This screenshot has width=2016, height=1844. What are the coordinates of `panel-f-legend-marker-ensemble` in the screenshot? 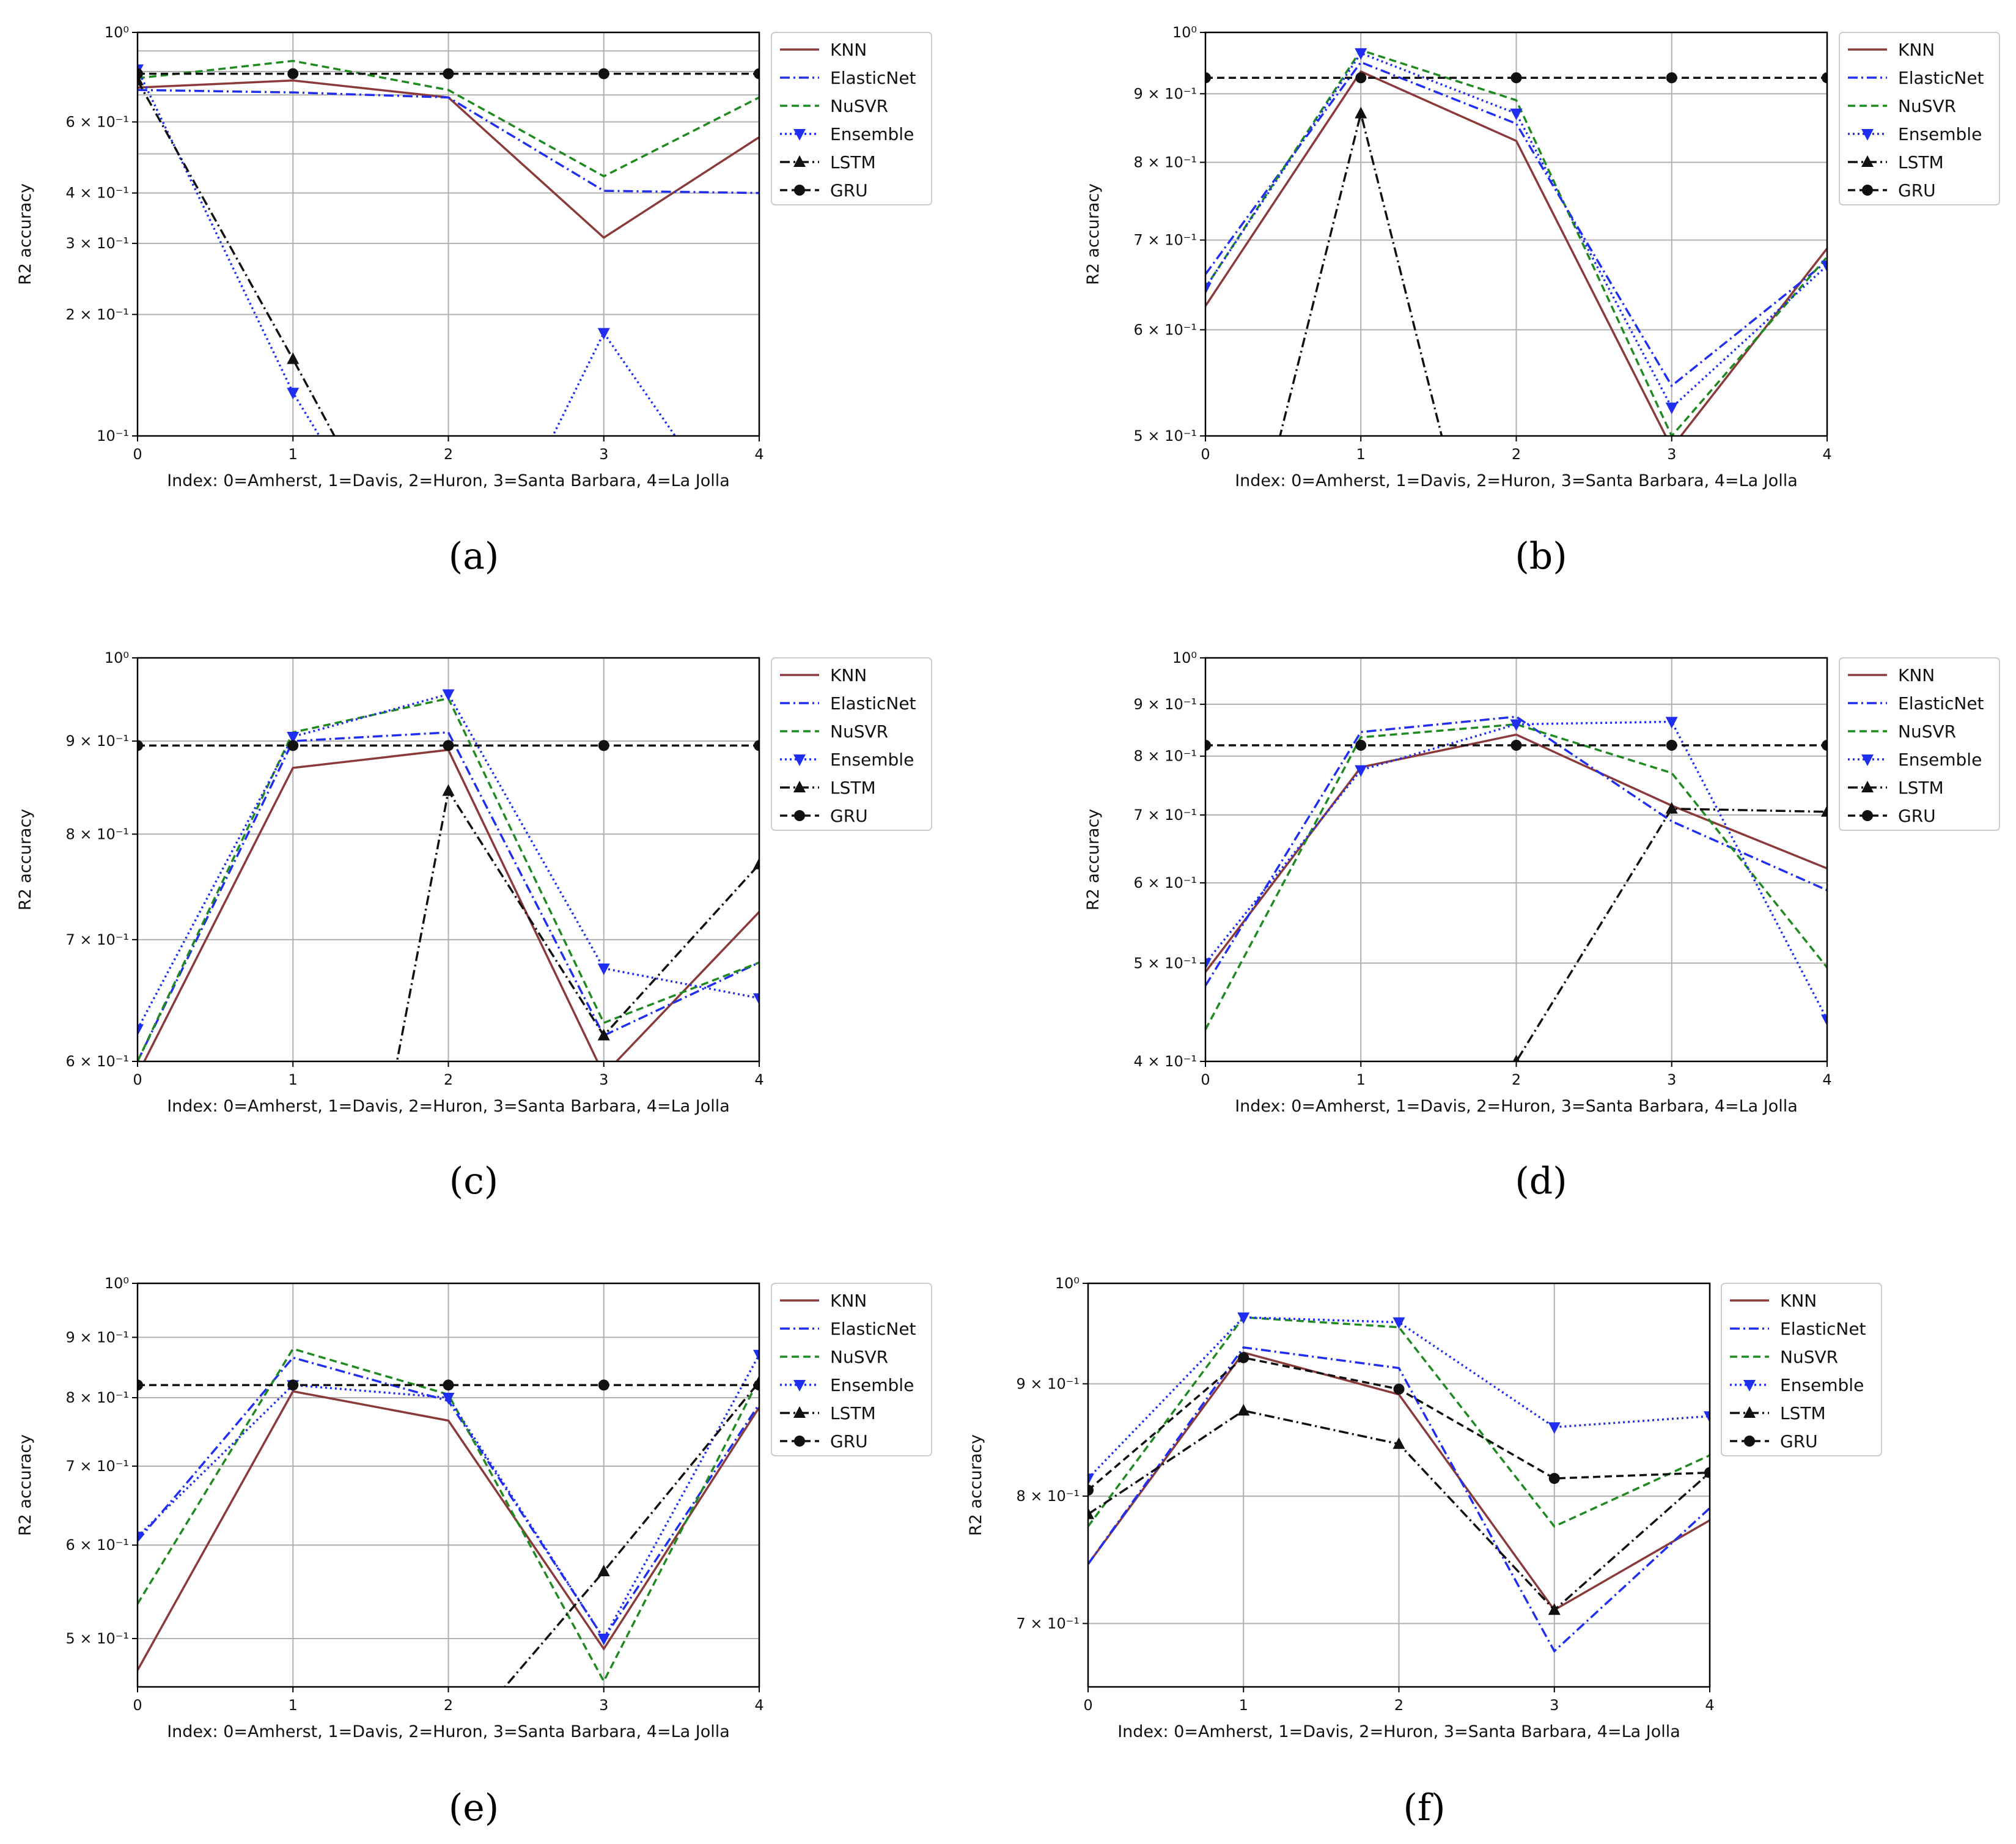 It's located at (1750, 1386).